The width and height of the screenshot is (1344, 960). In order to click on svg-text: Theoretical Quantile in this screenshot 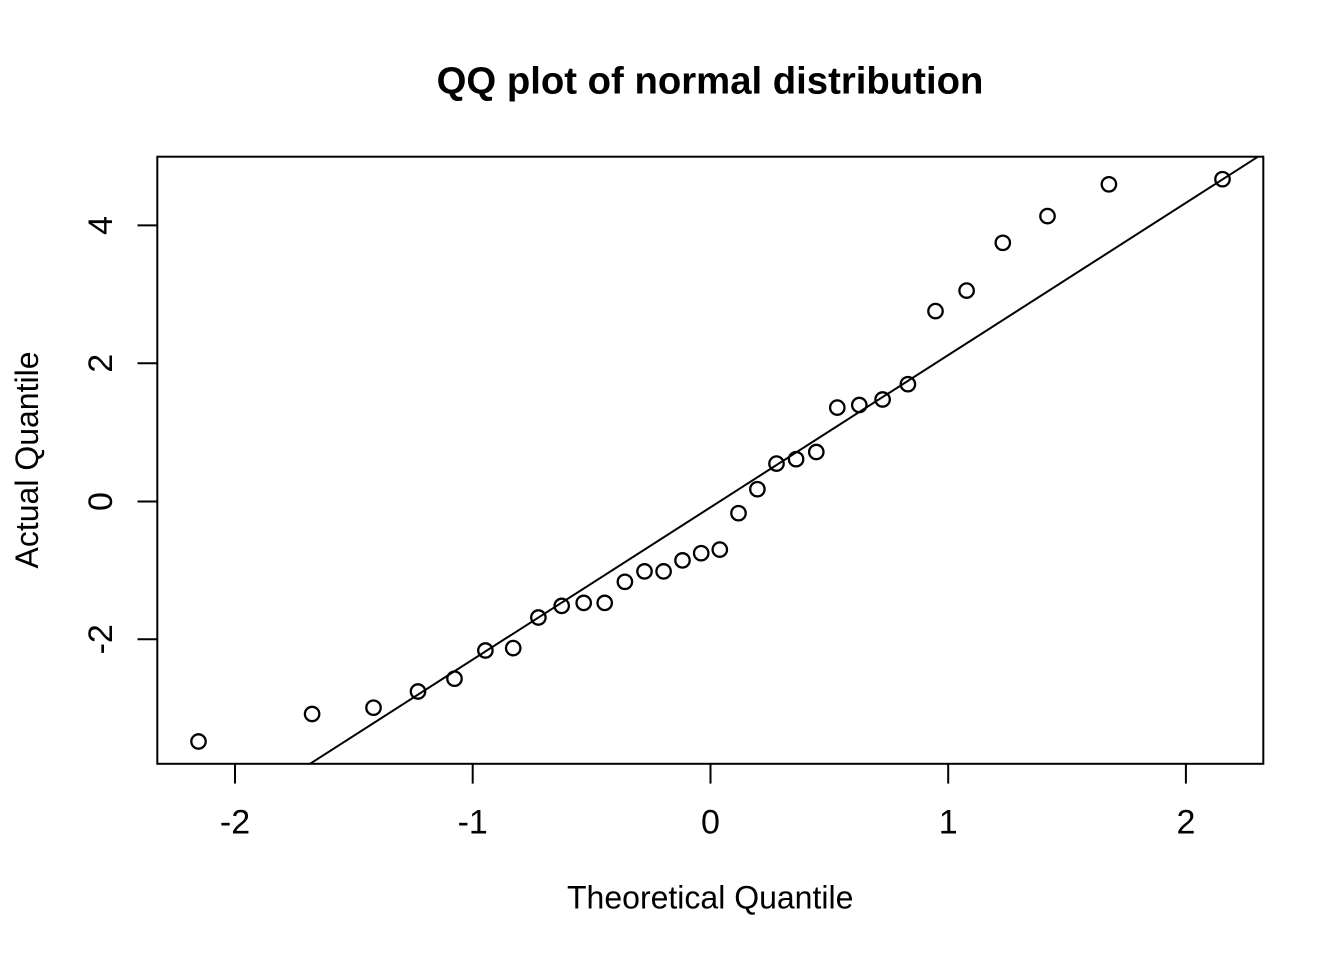, I will do `click(710, 898)`.